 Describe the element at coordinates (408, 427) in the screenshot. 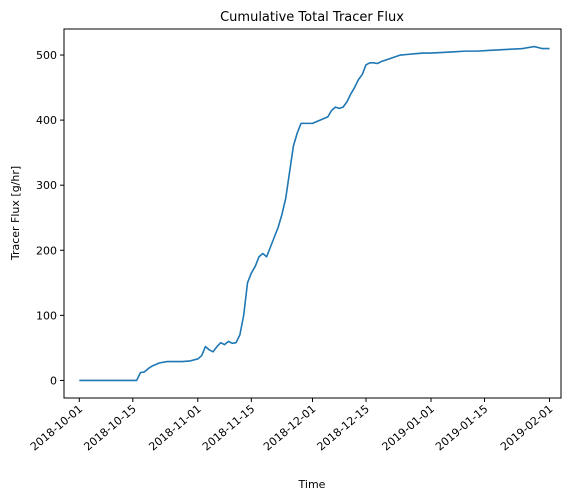

I see `x-tick-label: 2019-01-01` at that location.